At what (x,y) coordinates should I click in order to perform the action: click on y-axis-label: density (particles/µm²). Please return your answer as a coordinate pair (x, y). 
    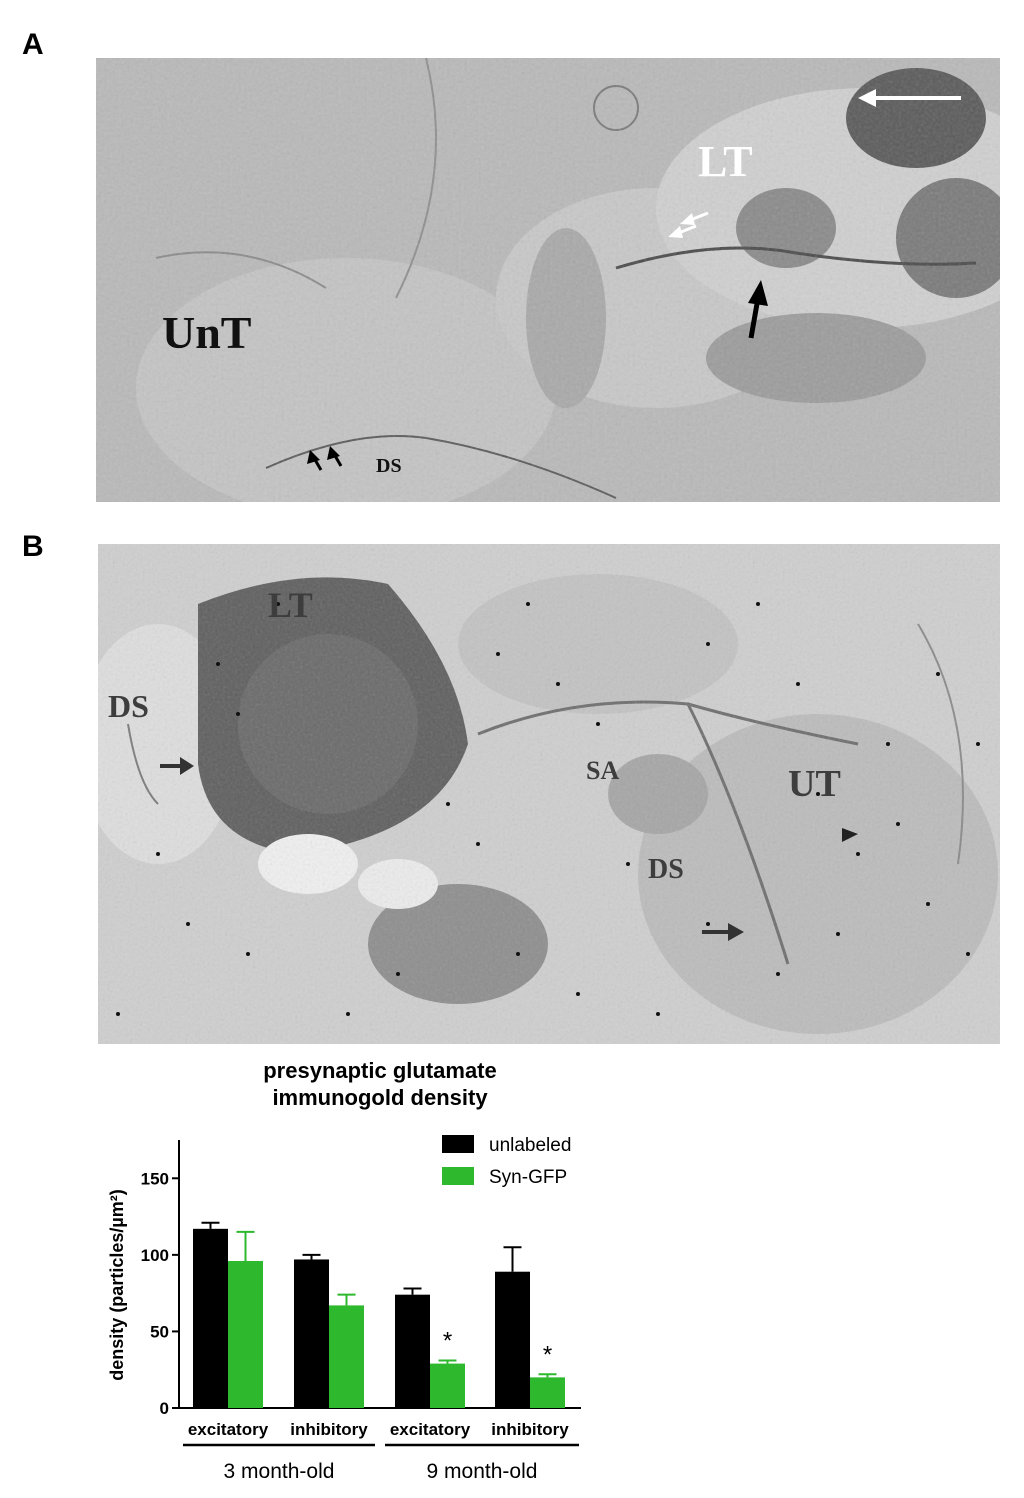
    Looking at the image, I should click on (117, 1284).